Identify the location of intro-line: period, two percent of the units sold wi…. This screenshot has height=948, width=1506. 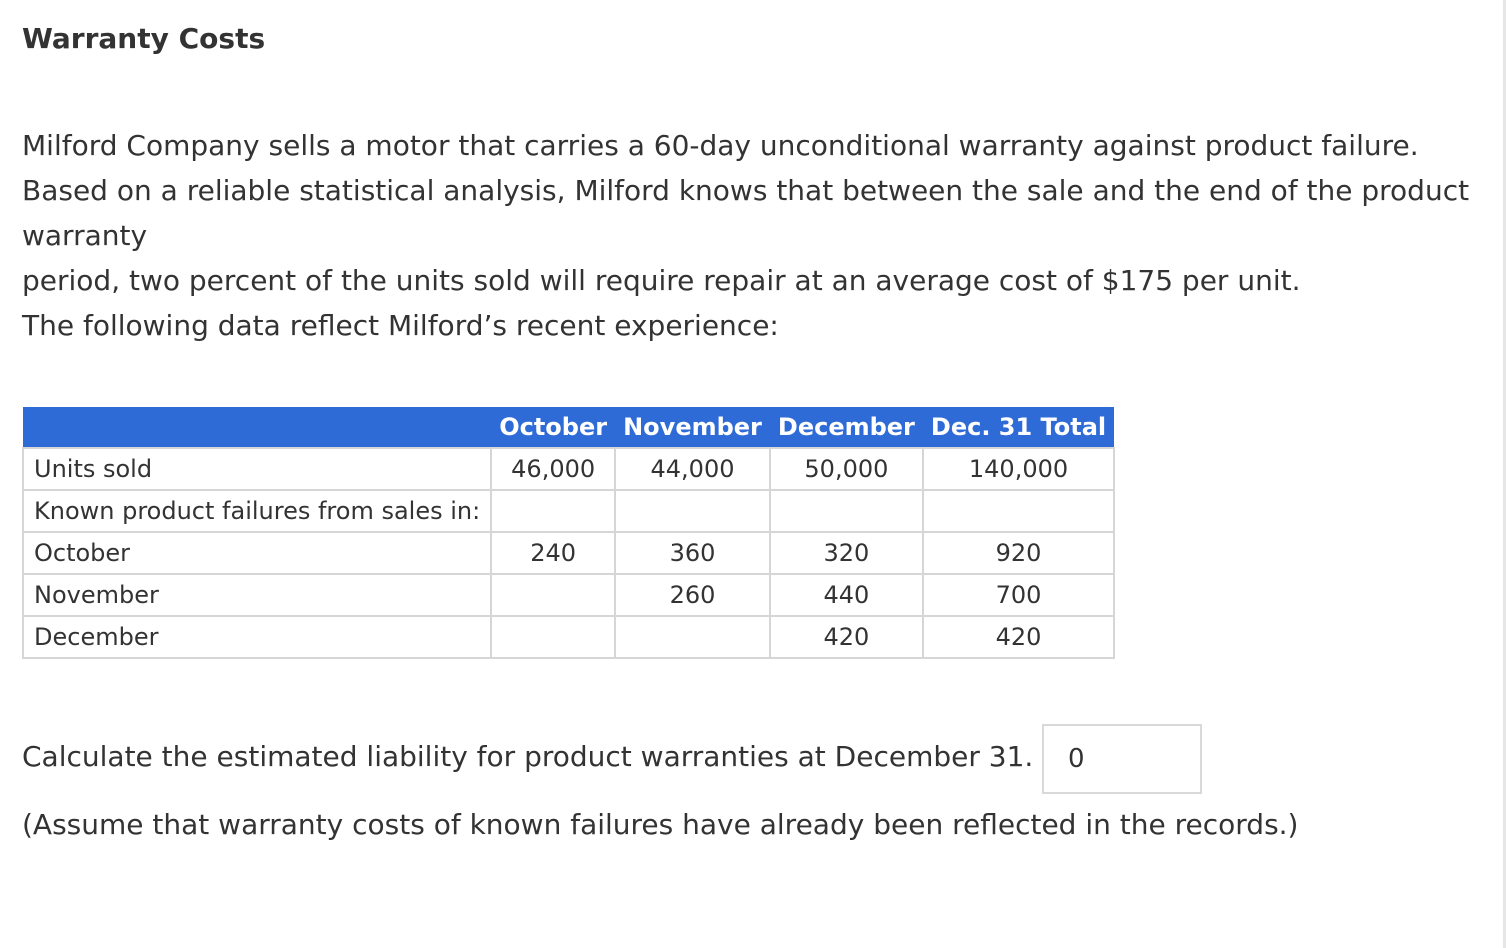
(661, 280).